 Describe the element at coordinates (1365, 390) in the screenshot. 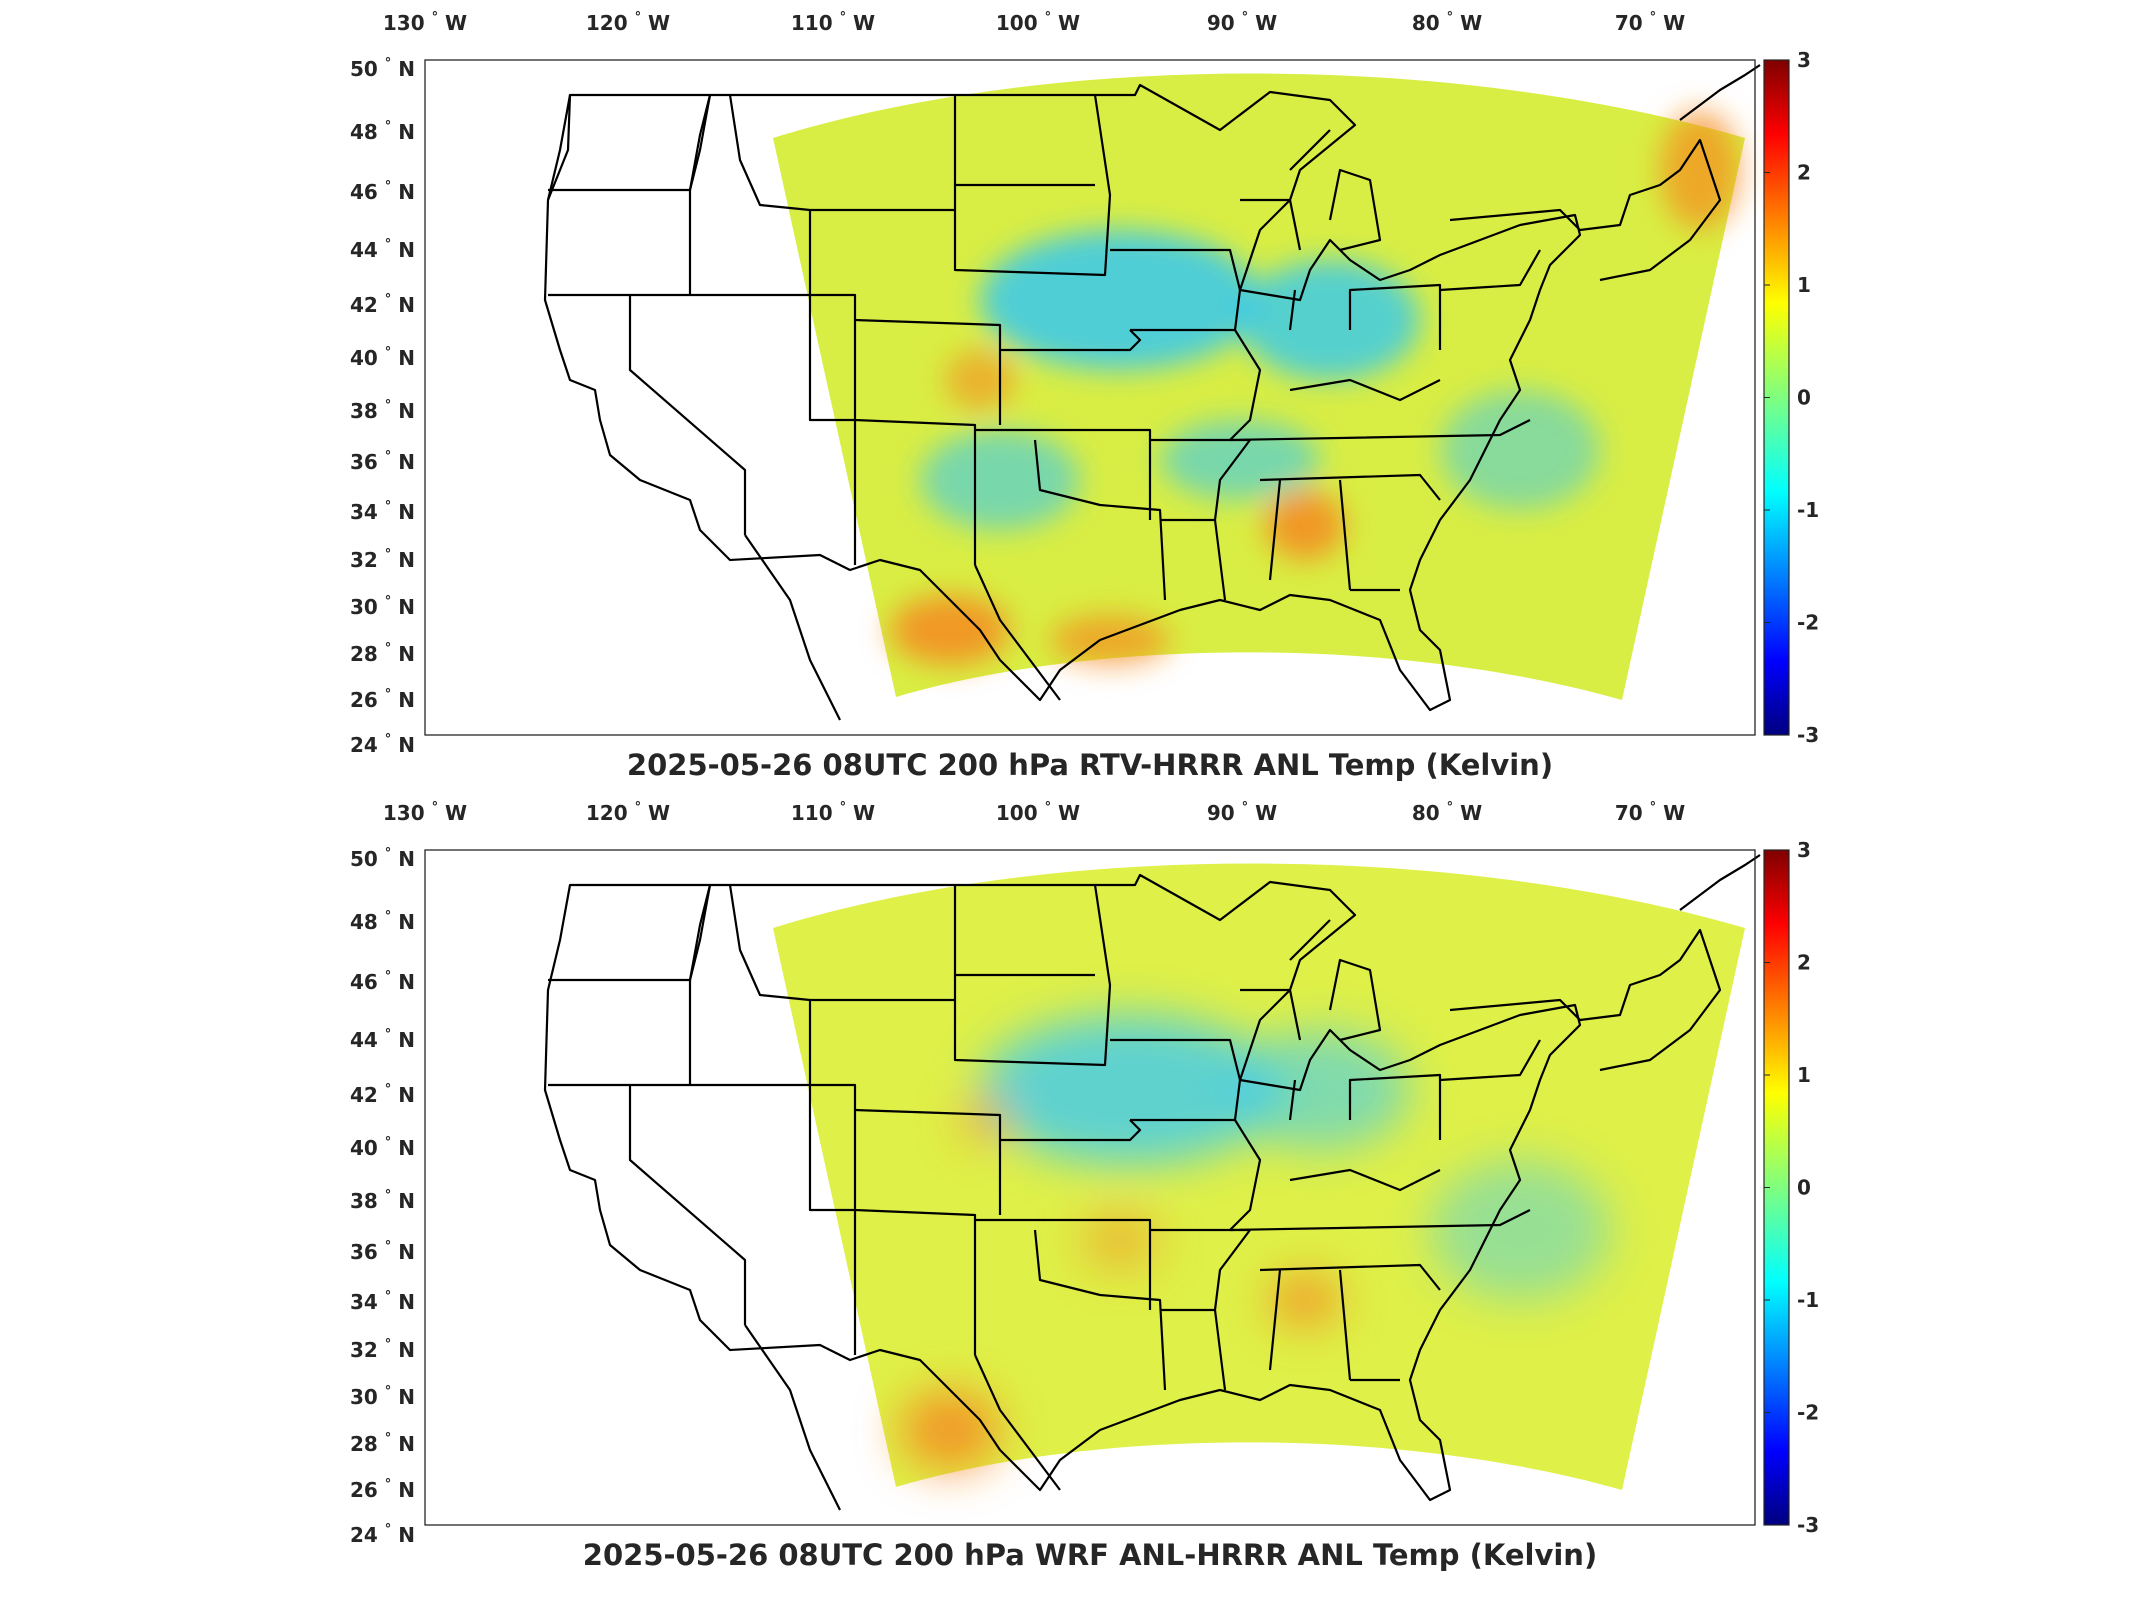

I see `ky-line` at that location.